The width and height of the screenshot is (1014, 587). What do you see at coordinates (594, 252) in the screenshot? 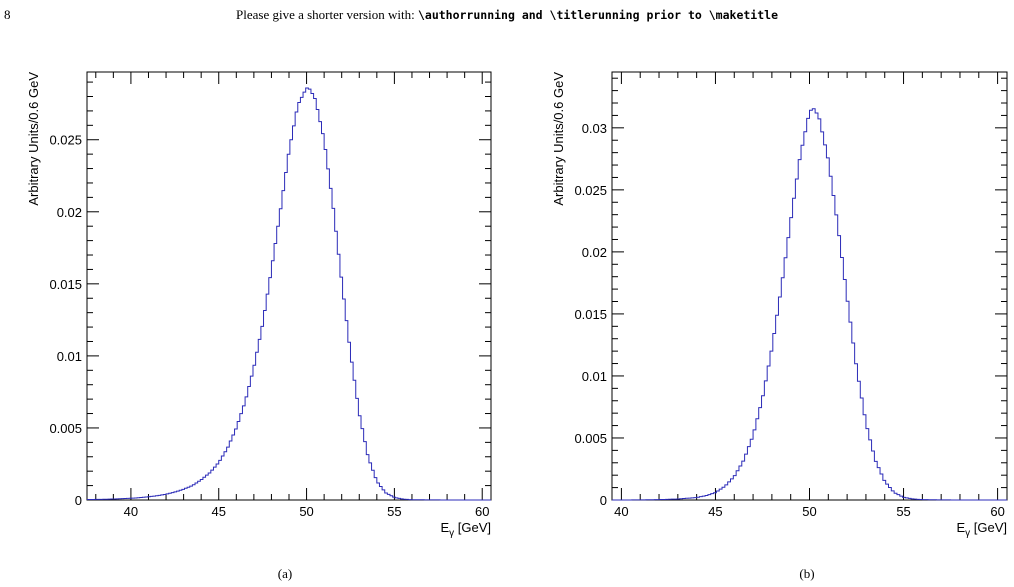
I see `chart-b-y-tick-label: 0.02` at bounding box center [594, 252].